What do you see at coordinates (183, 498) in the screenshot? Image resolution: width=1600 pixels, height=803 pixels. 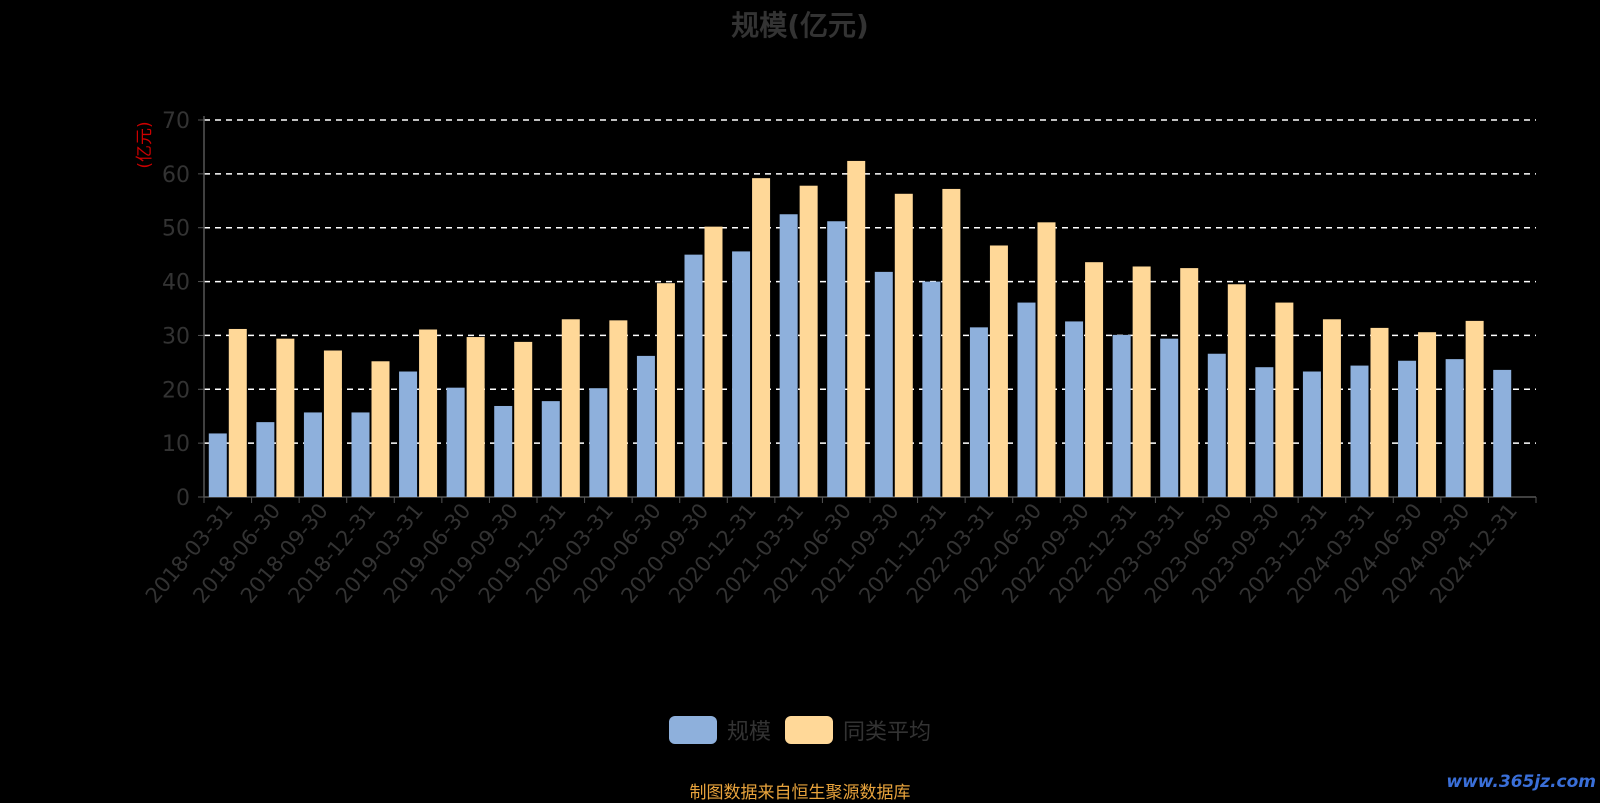 I see `y-tick-label: 0` at bounding box center [183, 498].